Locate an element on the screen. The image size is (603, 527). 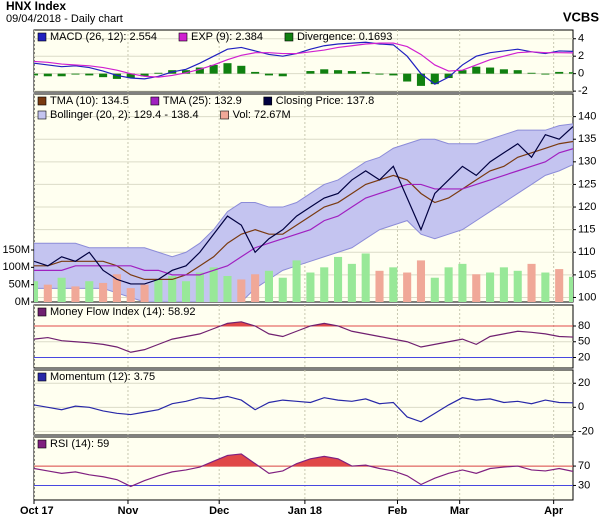
y-tick-label: 135 is located at coordinates (587, 139).